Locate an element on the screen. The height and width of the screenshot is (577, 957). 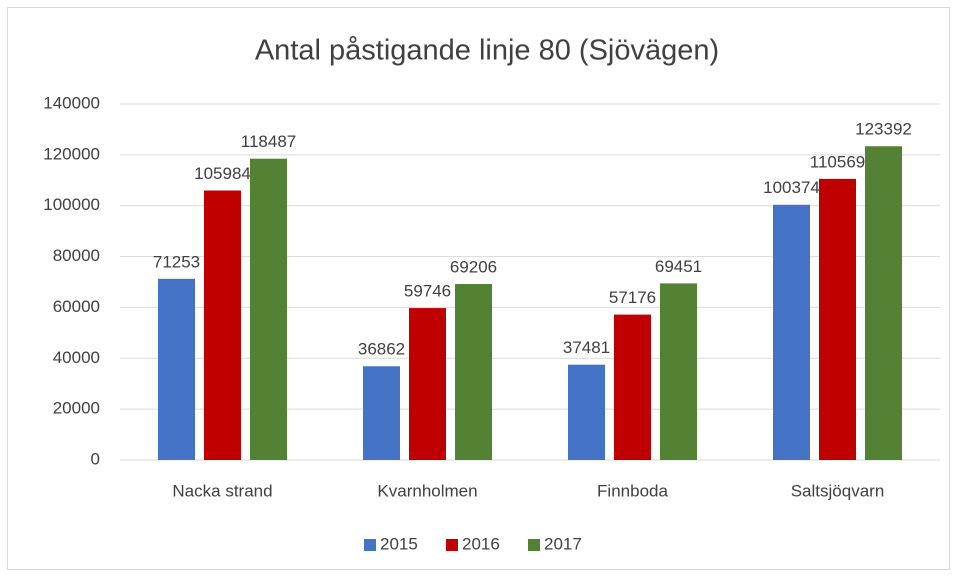
data-label: 110569 is located at coordinates (837, 161).